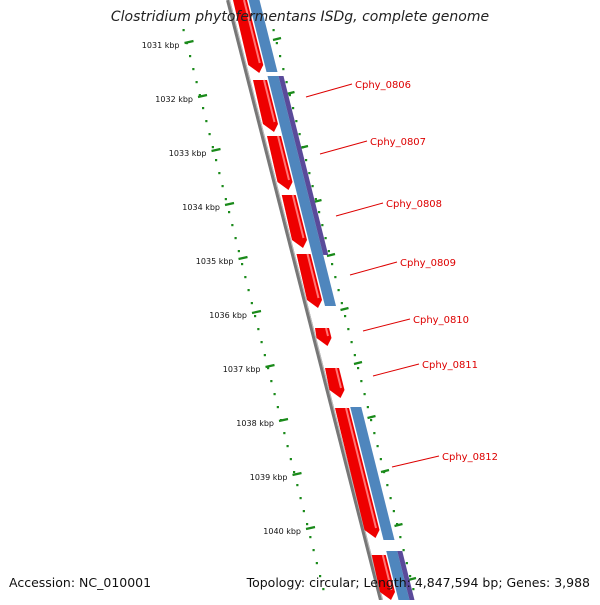  Describe the element at coordinates (441, 320) in the screenshot. I see `gene-label: Cphy_0810` at that location.